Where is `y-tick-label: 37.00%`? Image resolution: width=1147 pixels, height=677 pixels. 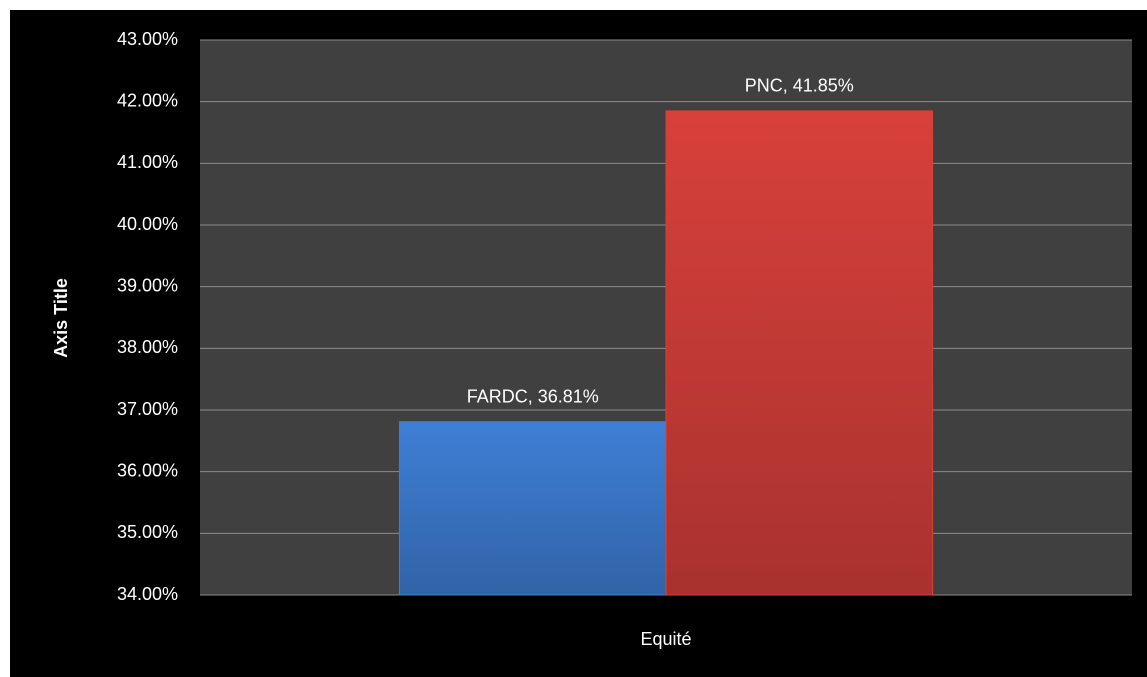
y-tick-label: 37.00% is located at coordinates (147, 409).